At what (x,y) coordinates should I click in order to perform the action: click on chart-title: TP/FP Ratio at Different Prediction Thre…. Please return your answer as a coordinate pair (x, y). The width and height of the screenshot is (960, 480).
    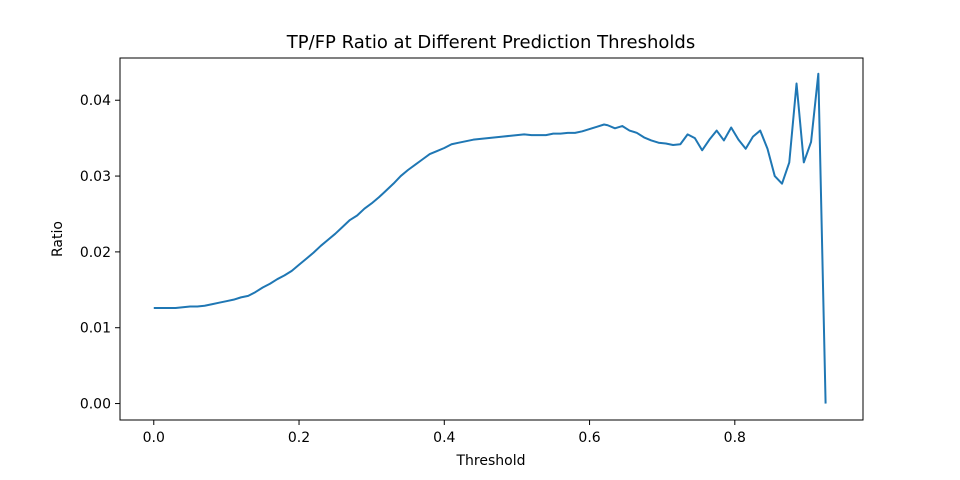
    Looking at the image, I should click on (490, 42).